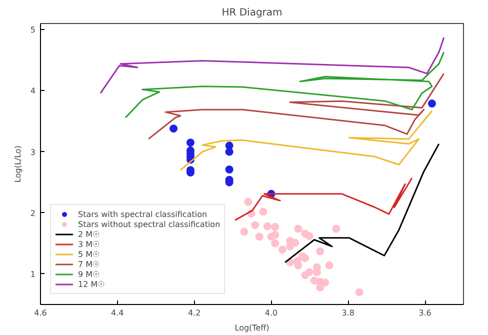 The width and height of the screenshot is (488, 335). What do you see at coordinates (425, 313) in the screenshot?
I see `x-tick-label: 3.6` at bounding box center [425, 313].